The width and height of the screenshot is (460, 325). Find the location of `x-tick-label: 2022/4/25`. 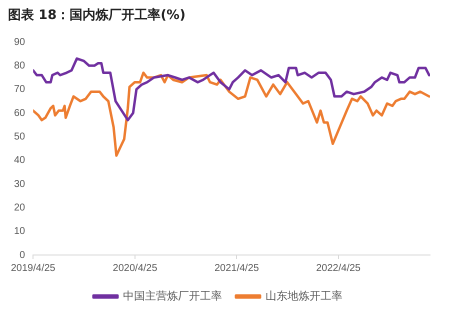

x-tick-label: 2022/4/25 is located at coordinates (339, 268).